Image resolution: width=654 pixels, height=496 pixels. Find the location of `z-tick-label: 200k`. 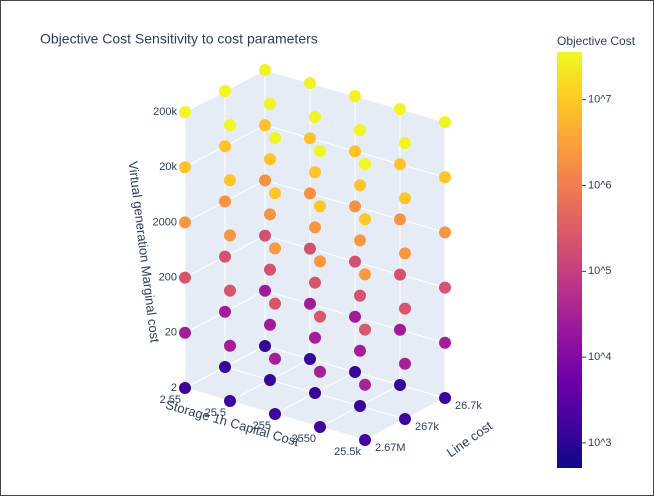

z-tick-label: 200k is located at coordinates (165, 112).